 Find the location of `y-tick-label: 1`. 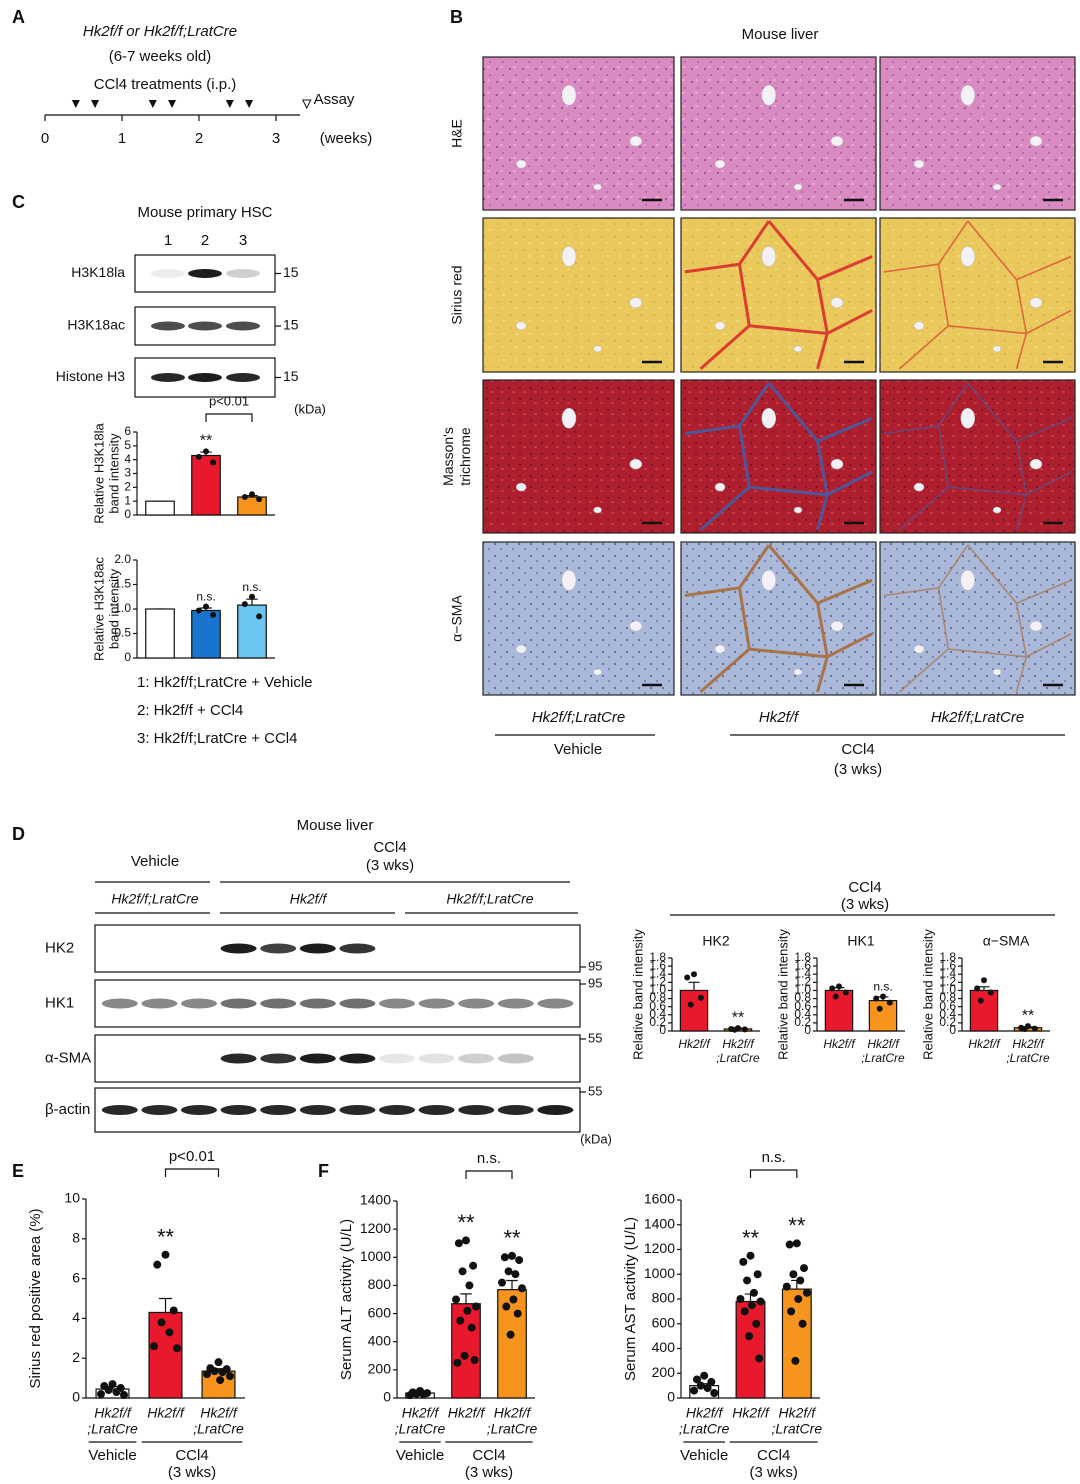

y-tick-label: 1 is located at coordinates (127, 500).